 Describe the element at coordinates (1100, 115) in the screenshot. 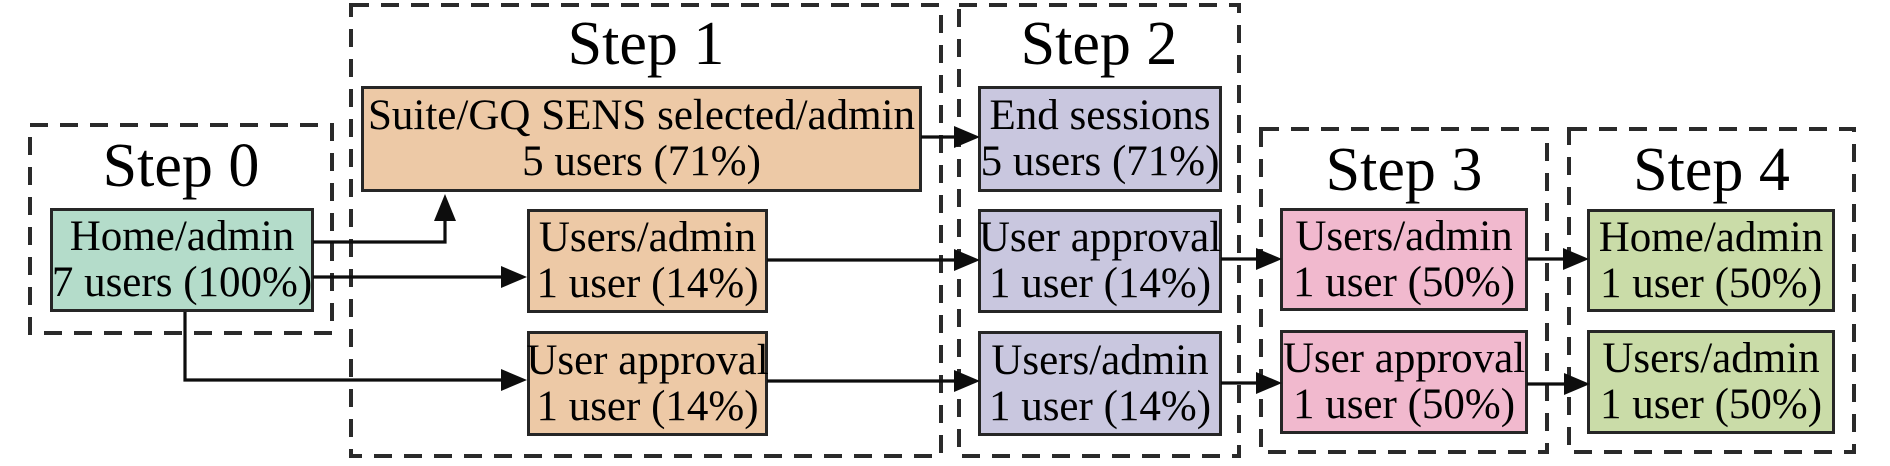

I see `node-label: End sessions` at that location.